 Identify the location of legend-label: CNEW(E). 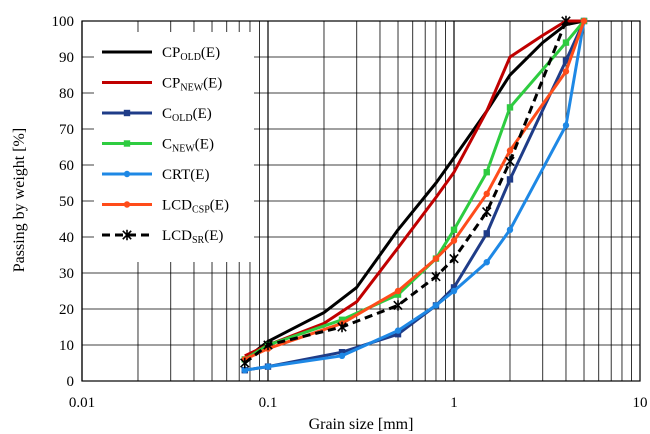
(188, 146).